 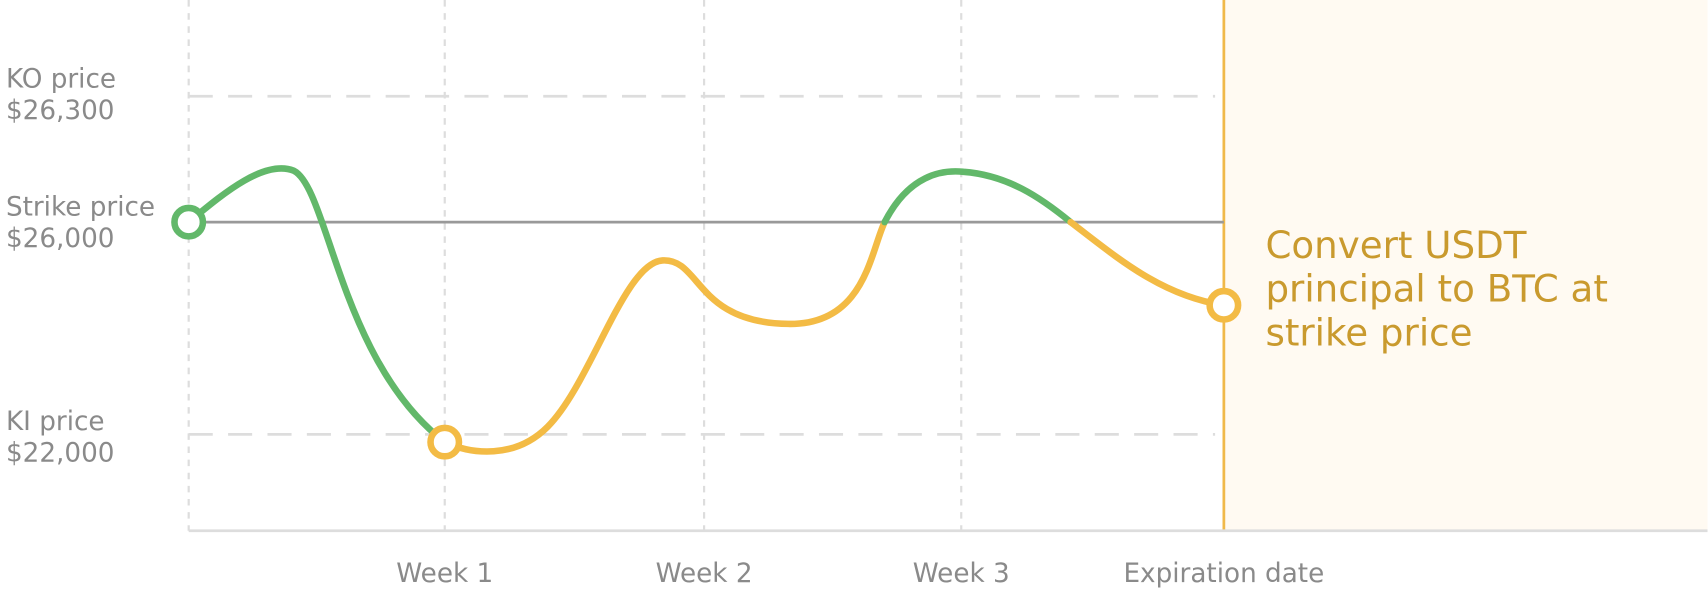 What do you see at coordinates (704, 574) in the screenshot?
I see `x-label: Week 2` at bounding box center [704, 574].